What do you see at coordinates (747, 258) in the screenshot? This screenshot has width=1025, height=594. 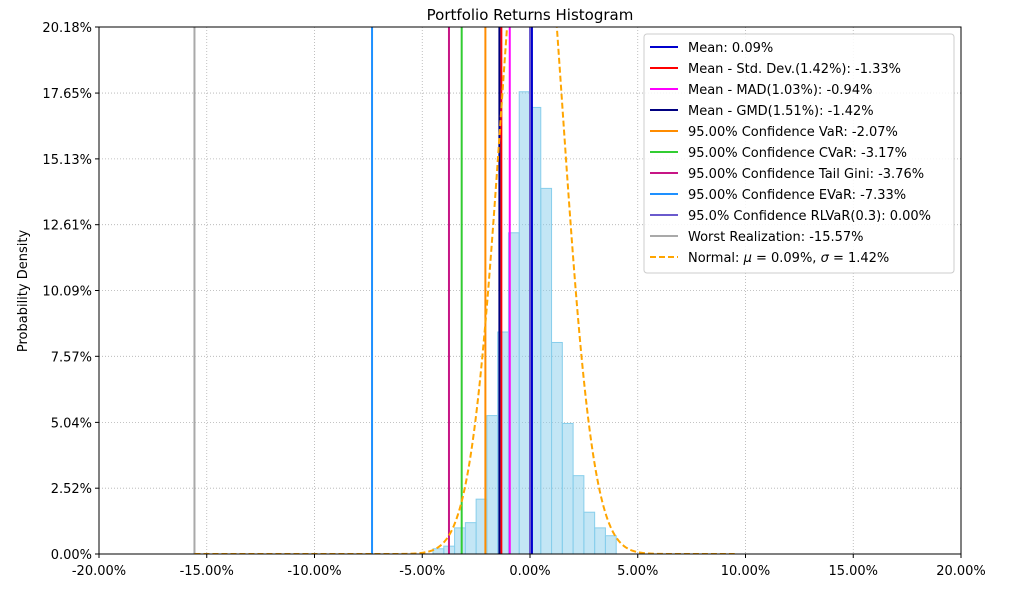 I see `legend-text-part: μ` at bounding box center [747, 258].